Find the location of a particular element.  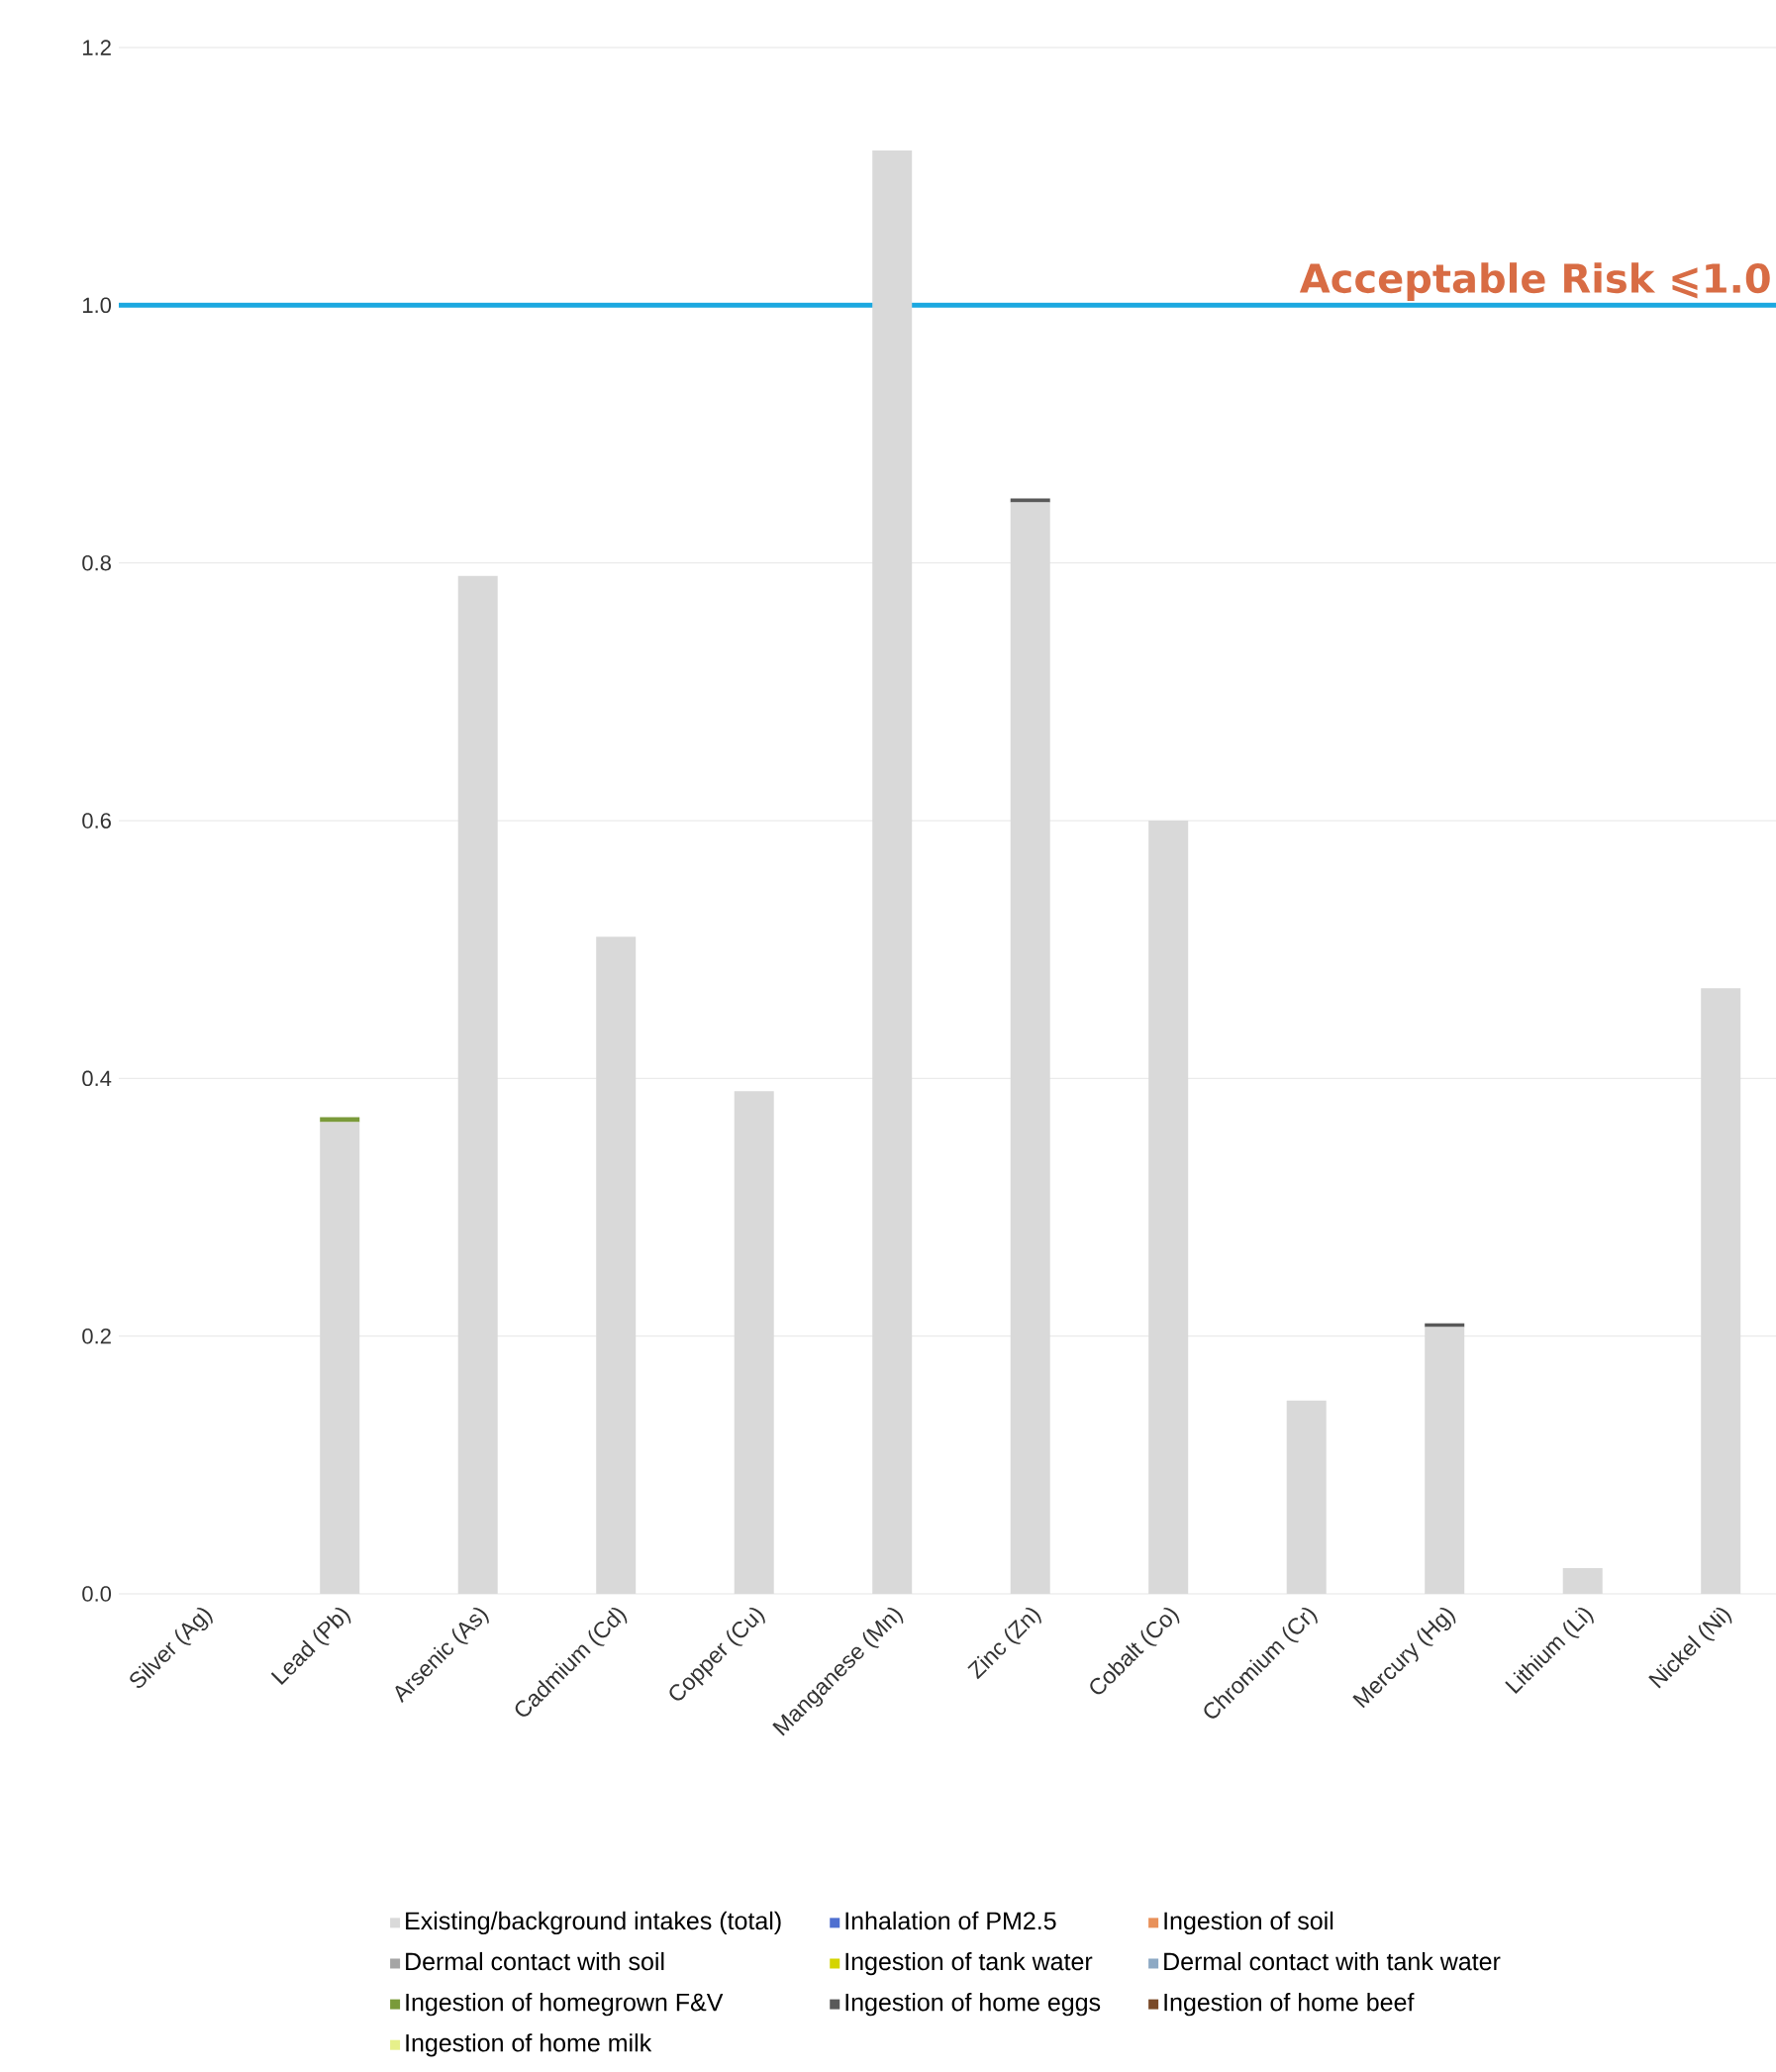

legend-label: Ingestion of homegrown F&V is located at coordinates (565, 2005).